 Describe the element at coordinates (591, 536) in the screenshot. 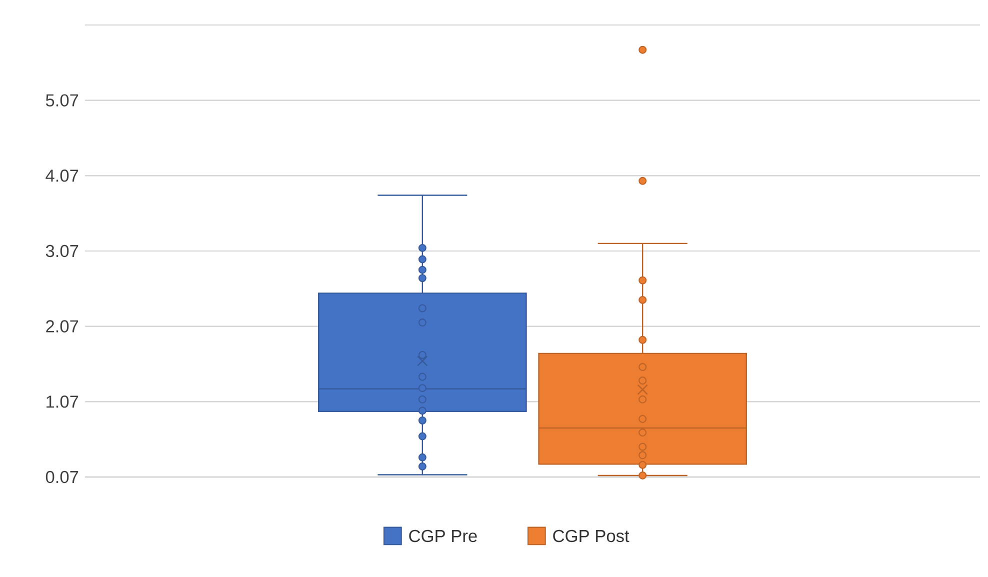

I see `legend-label: CGP Post` at that location.